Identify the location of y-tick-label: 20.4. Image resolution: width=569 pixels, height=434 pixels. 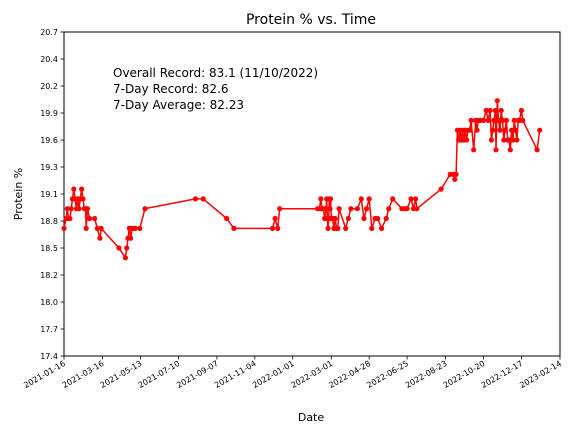
(49, 59).